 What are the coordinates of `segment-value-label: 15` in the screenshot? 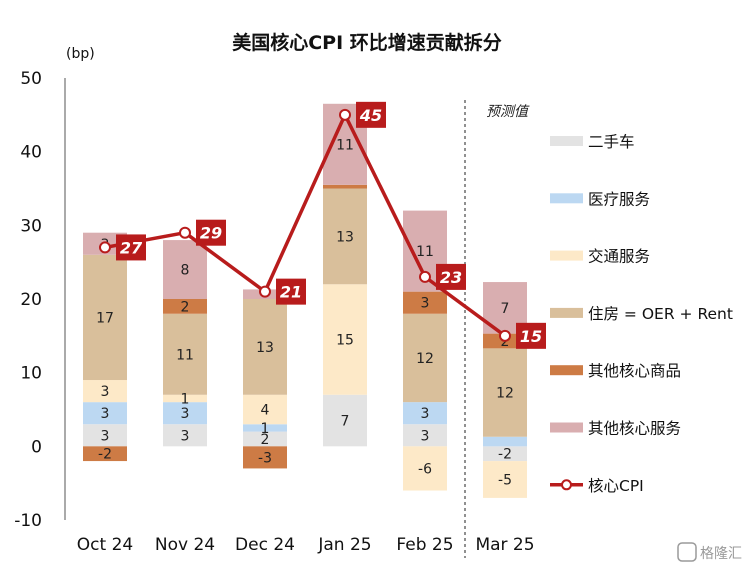 It's located at (345, 341).